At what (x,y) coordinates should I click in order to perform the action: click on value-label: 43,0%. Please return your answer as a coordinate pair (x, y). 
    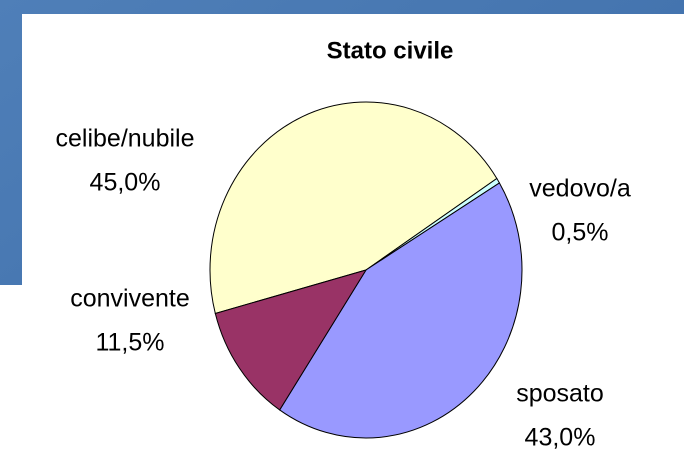
    Looking at the image, I should click on (560, 438).